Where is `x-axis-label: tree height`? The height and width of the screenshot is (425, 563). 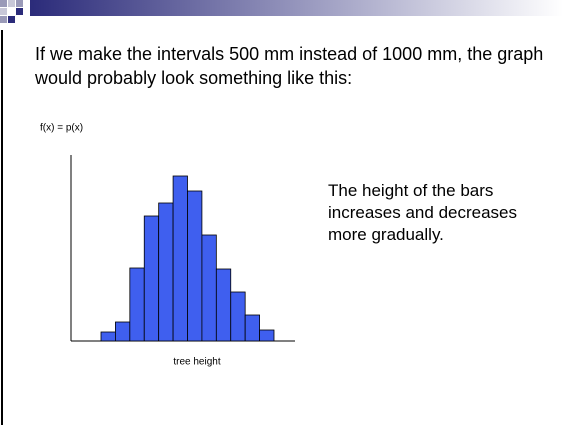
x-axis-label: tree height is located at coordinates (196, 362).